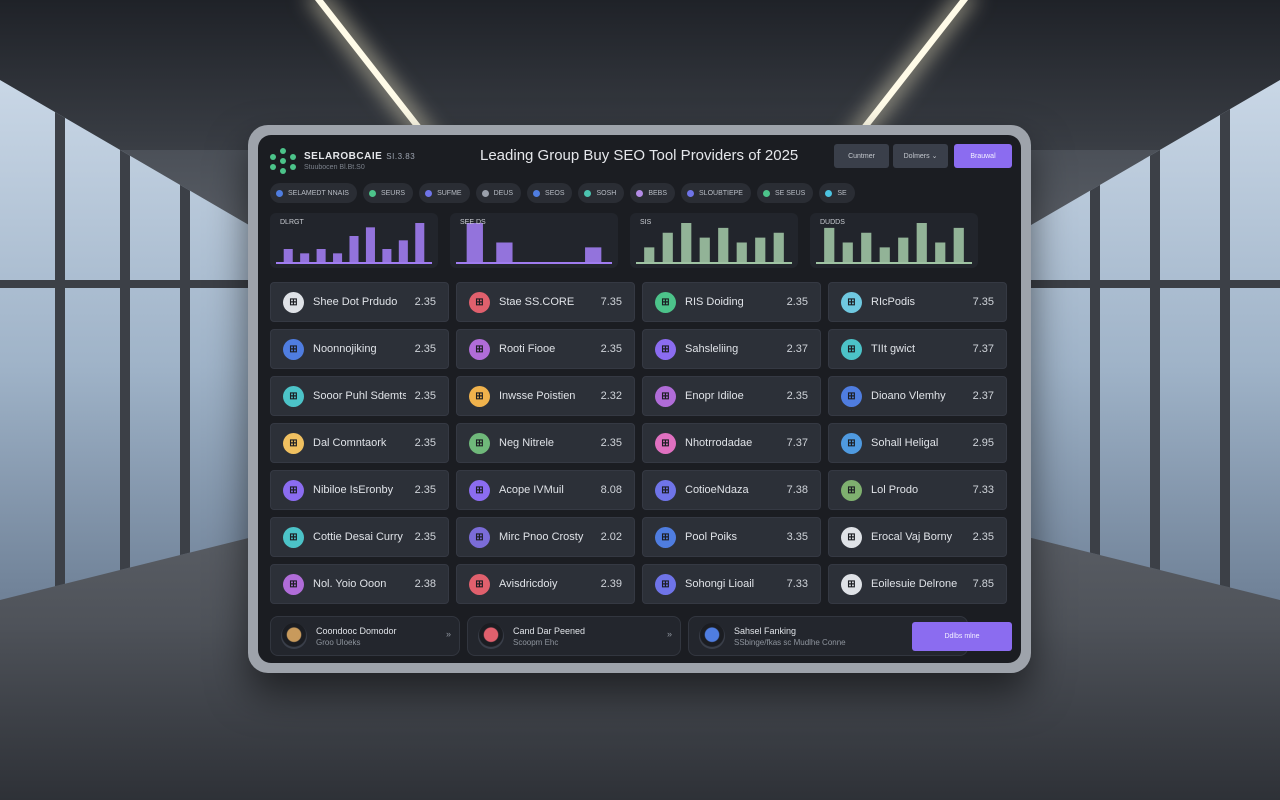 Image resolution: width=1280 pixels, height=800 pixels. I want to click on provider-card: ⊞ RIS Doiding 2.35, so click(731, 302).